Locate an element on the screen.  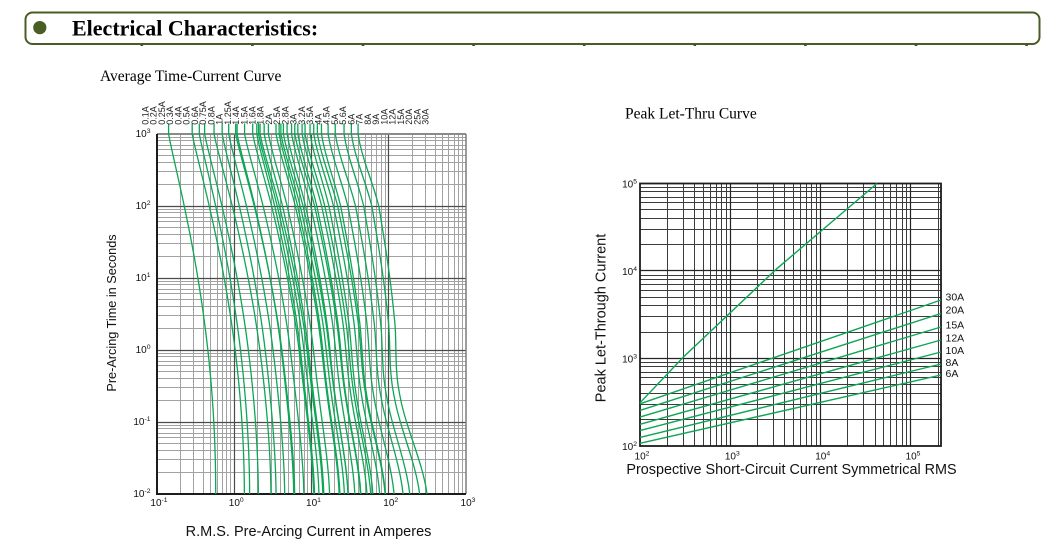
svg-text: 1.6A is located at coordinates (253, 115).